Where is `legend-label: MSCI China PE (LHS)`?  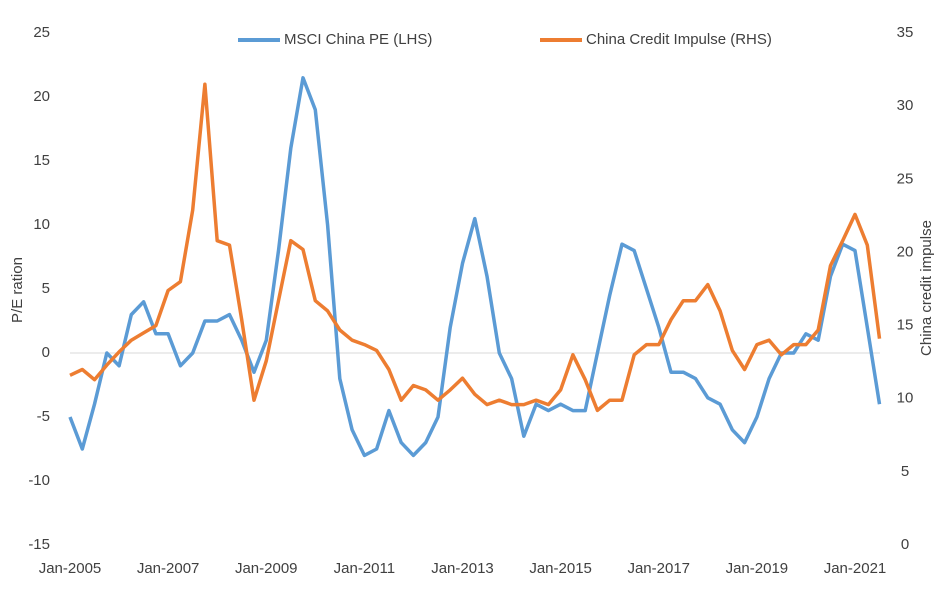 legend-label: MSCI China PE (LHS) is located at coordinates (358, 39).